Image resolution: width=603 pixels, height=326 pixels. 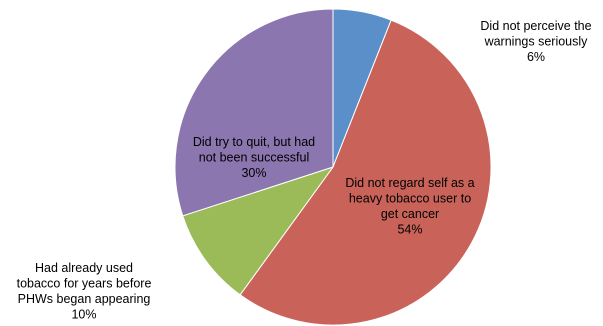 I want to click on pie-slice-value-1: 6%, so click(x=536, y=57).